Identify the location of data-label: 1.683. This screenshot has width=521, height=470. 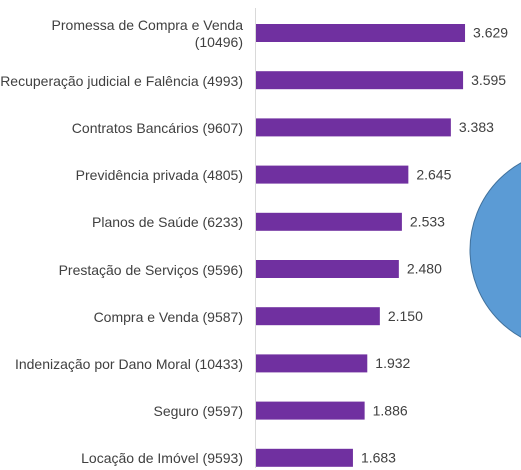
(378, 458).